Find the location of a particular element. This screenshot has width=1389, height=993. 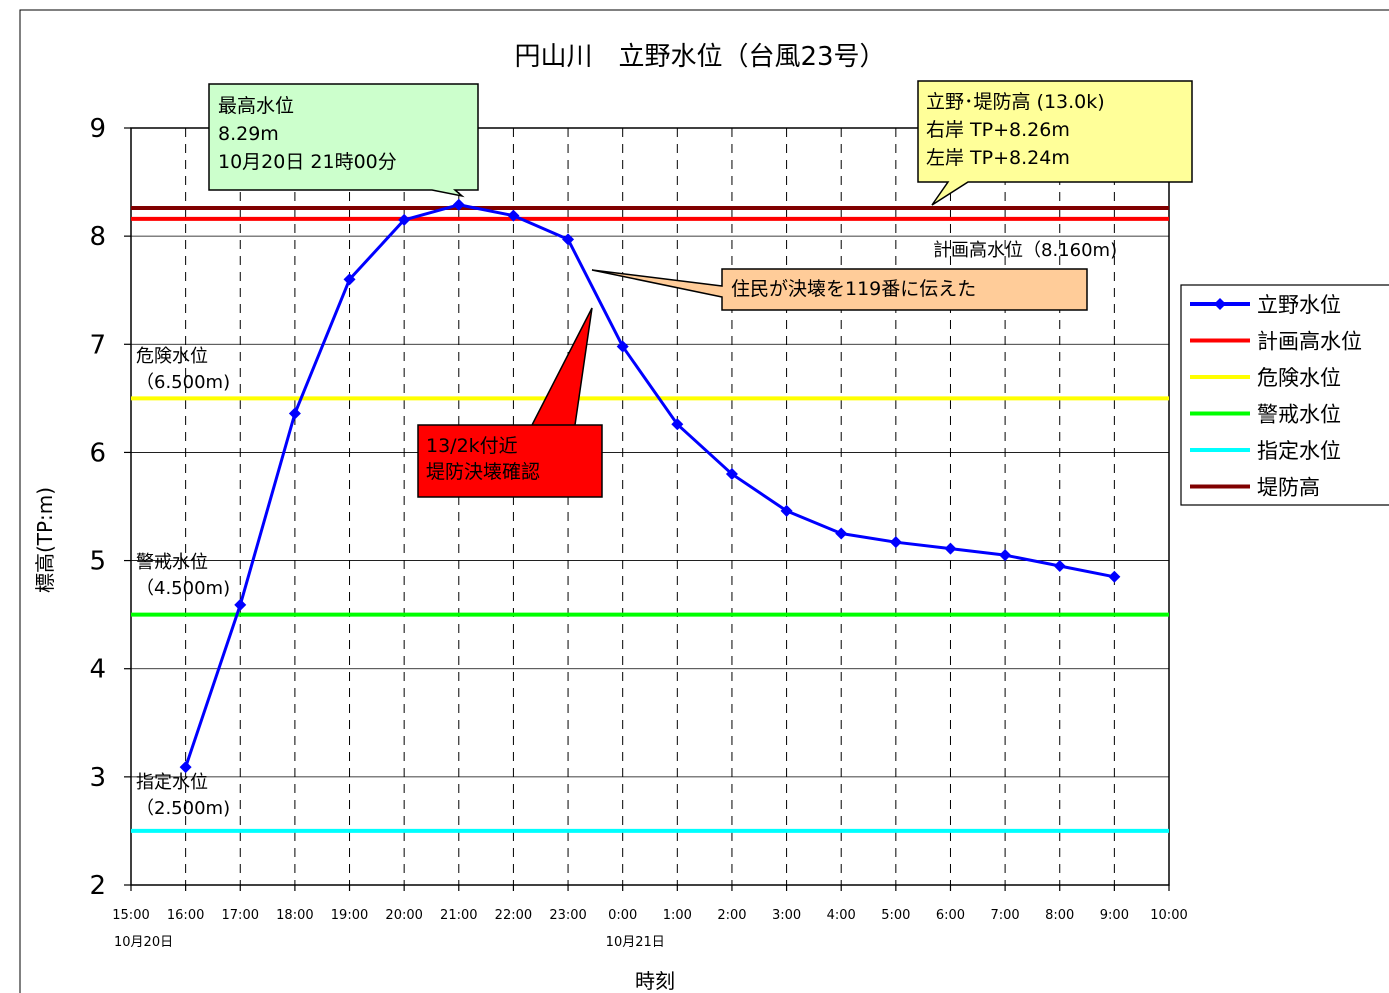

annotation-text: 左岸 TP+8.24m is located at coordinates (998, 158).